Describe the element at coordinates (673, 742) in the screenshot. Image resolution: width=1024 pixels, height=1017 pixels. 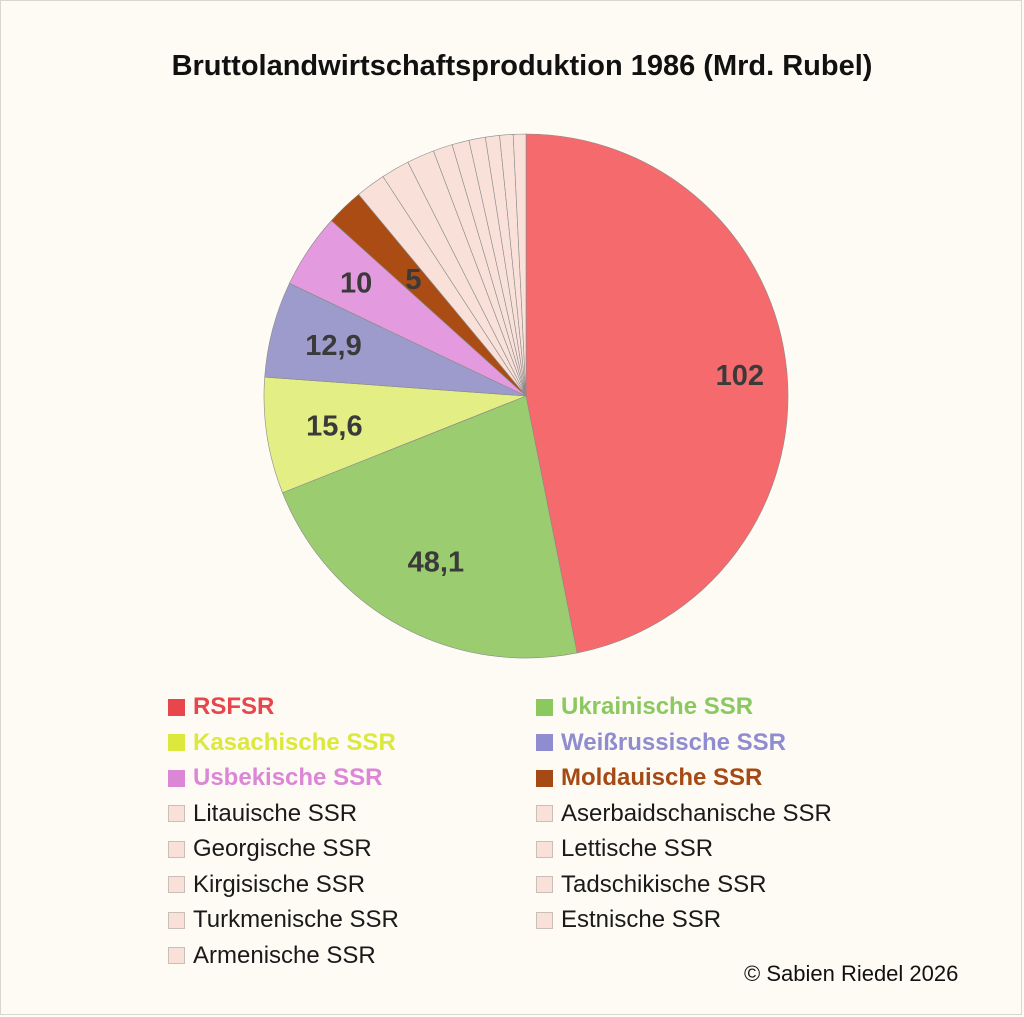
I see `legend-label: Weißrussische SSR` at that location.